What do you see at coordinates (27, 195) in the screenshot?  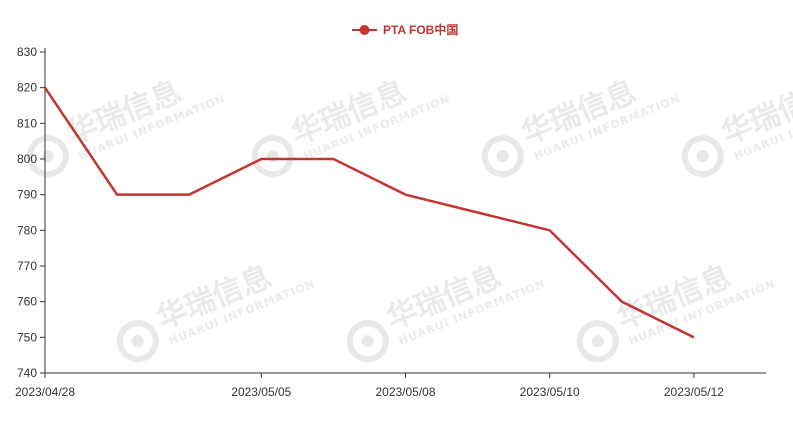 I see `y-tick-label: 790` at bounding box center [27, 195].